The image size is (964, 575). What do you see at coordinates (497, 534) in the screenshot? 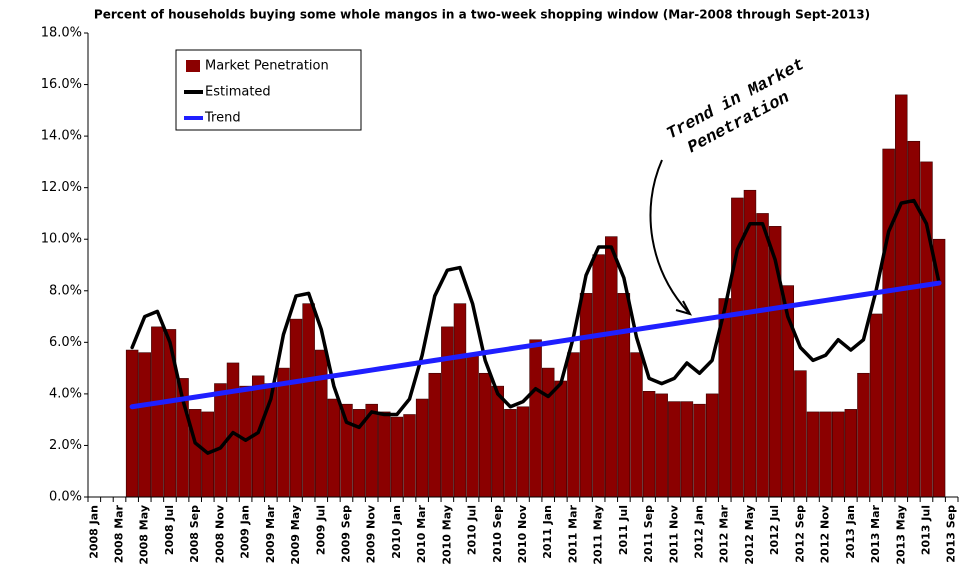
I see `x-tick-label: 2010 Sep` at bounding box center [497, 534].